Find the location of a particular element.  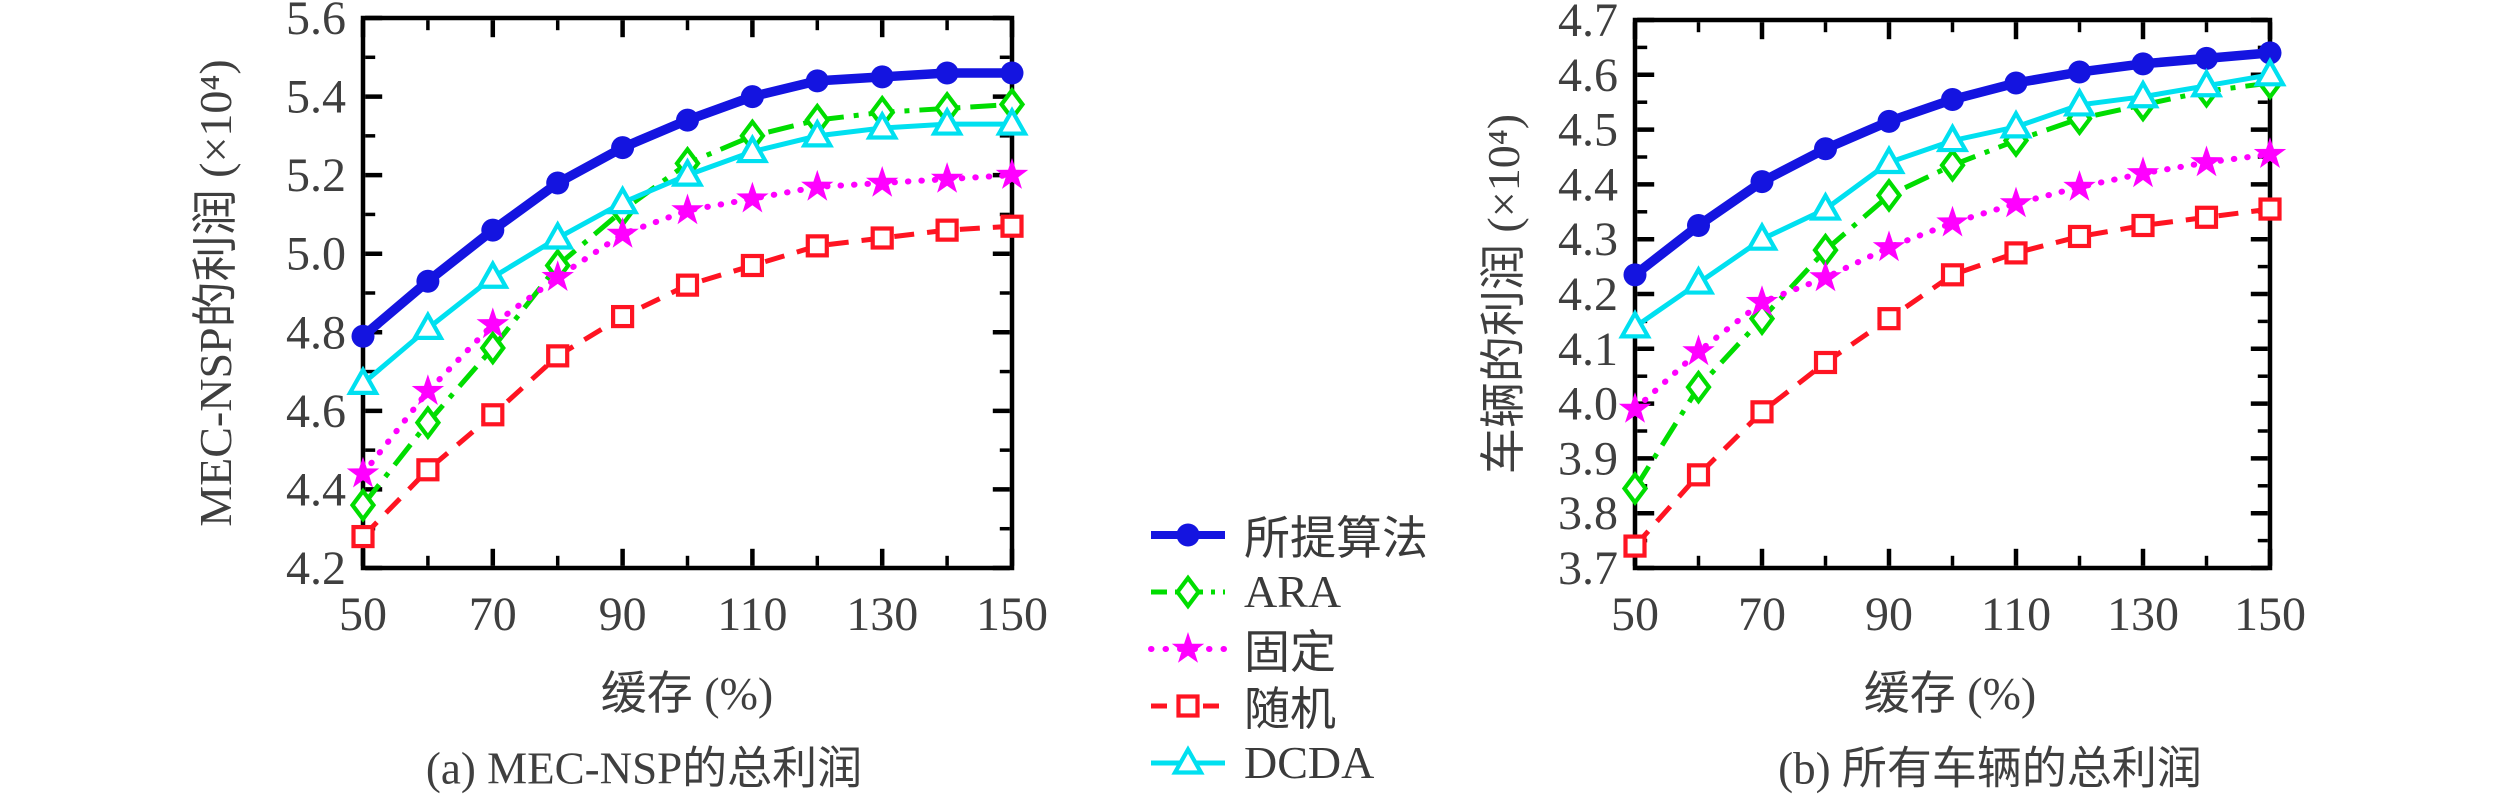

y-tick-label: 5.0 is located at coordinates (316, 254).